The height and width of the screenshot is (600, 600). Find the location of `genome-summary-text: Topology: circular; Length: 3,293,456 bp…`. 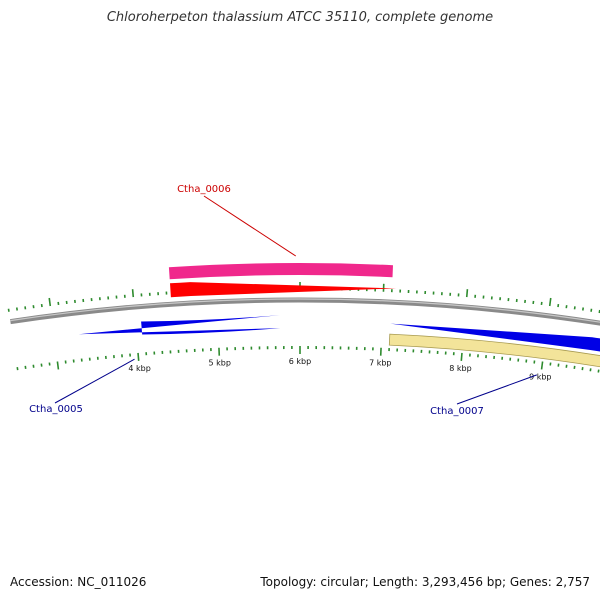

genome-summary-text: Topology: circular; Length: 3,293,456 bp… is located at coordinates (425, 582).